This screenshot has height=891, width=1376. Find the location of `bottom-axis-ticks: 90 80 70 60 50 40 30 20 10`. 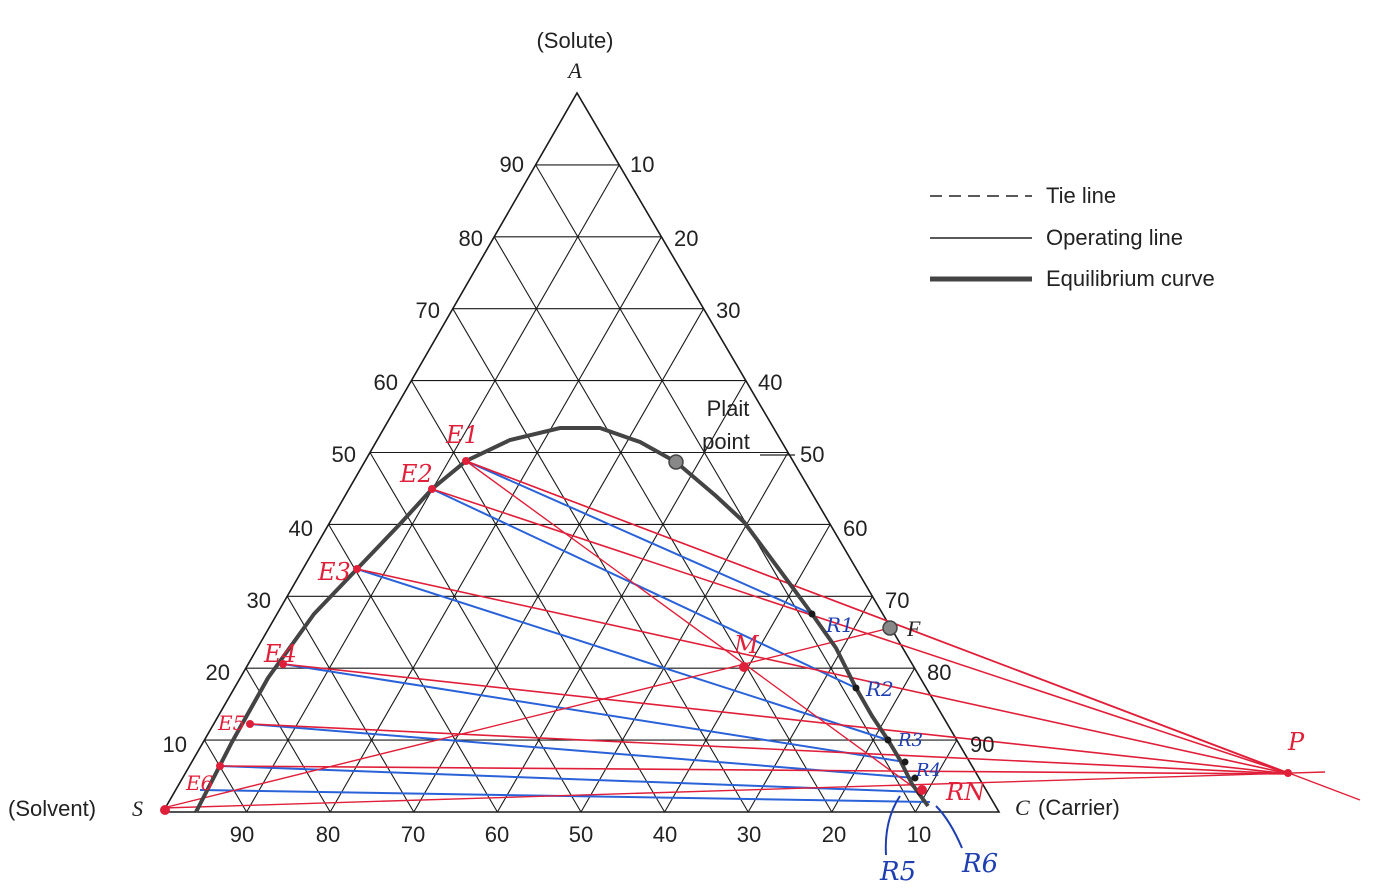

bottom-axis-ticks: 90 80 70 60 50 40 30 20 10 is located at coordinates (580, 834).